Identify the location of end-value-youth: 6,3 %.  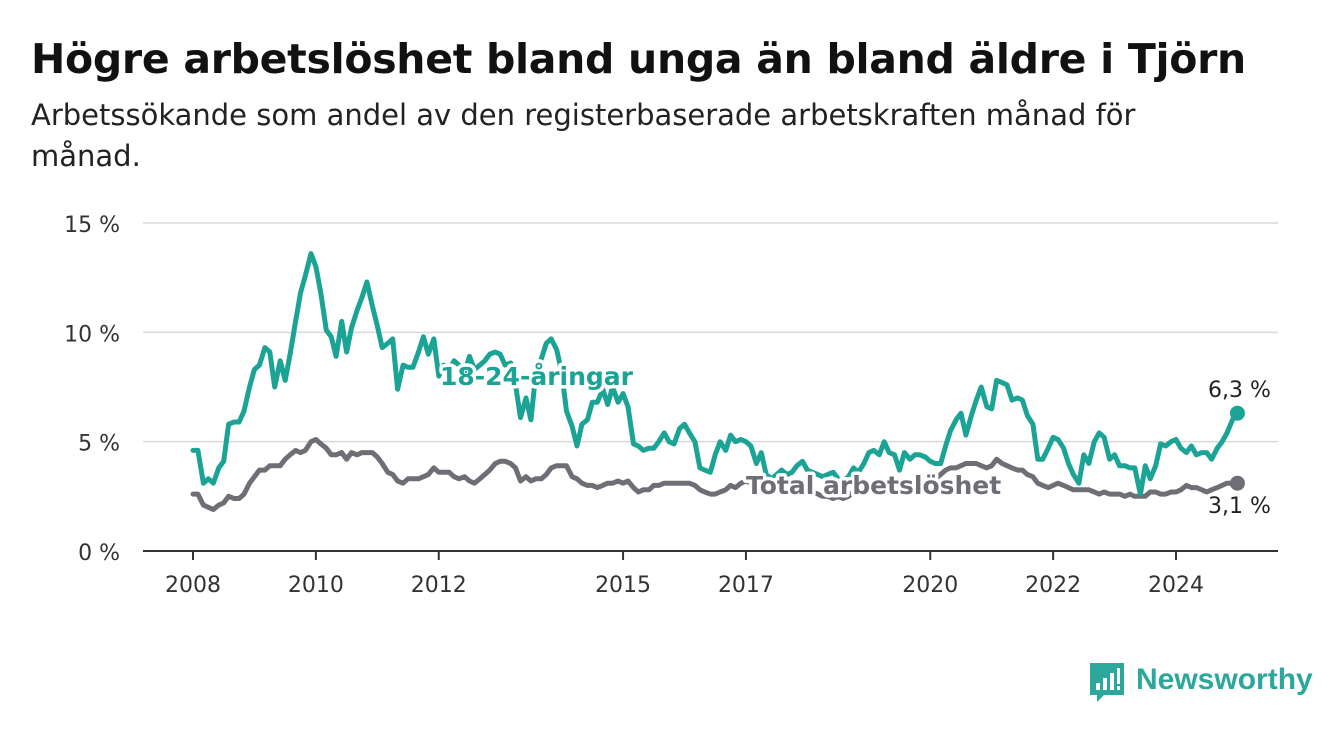
(1239, 390).